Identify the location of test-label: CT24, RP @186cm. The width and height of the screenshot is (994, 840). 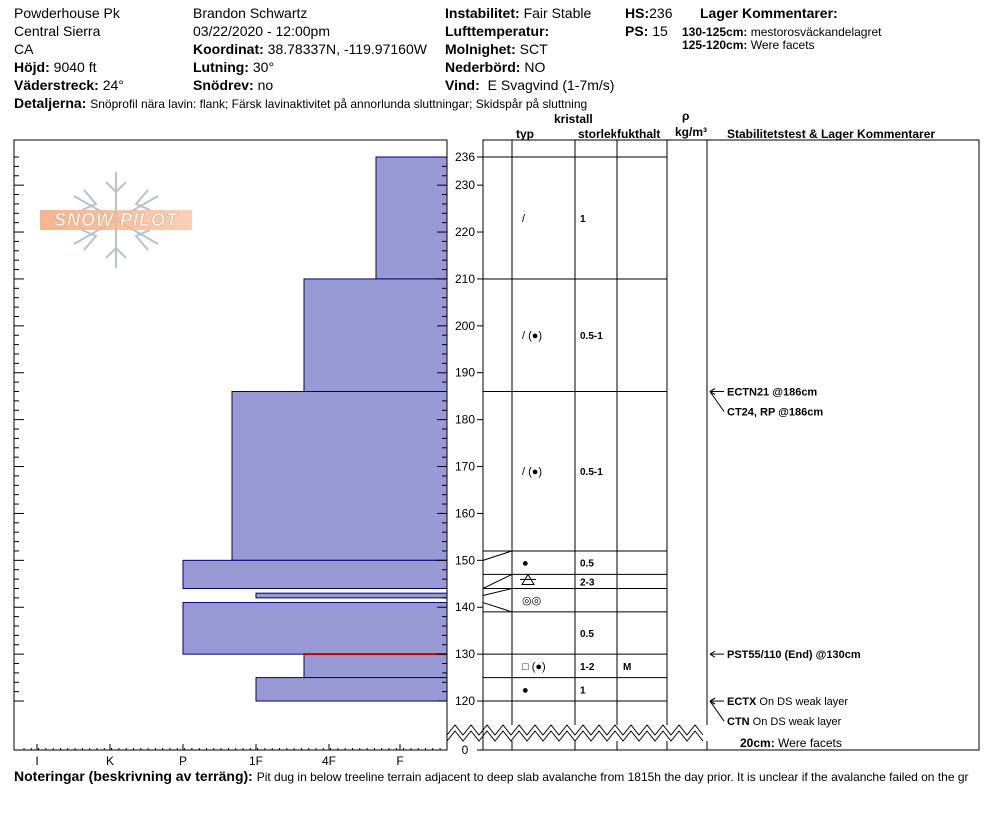
(775, 413).